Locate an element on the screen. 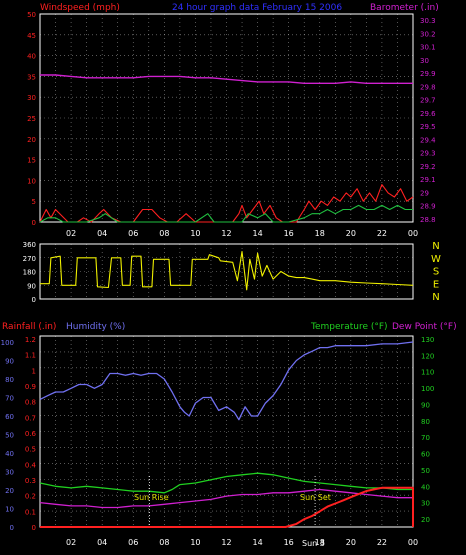 The image size is (466, 555). climate-panel-x-tick-label: 12 is located at coordinates (226, 542).